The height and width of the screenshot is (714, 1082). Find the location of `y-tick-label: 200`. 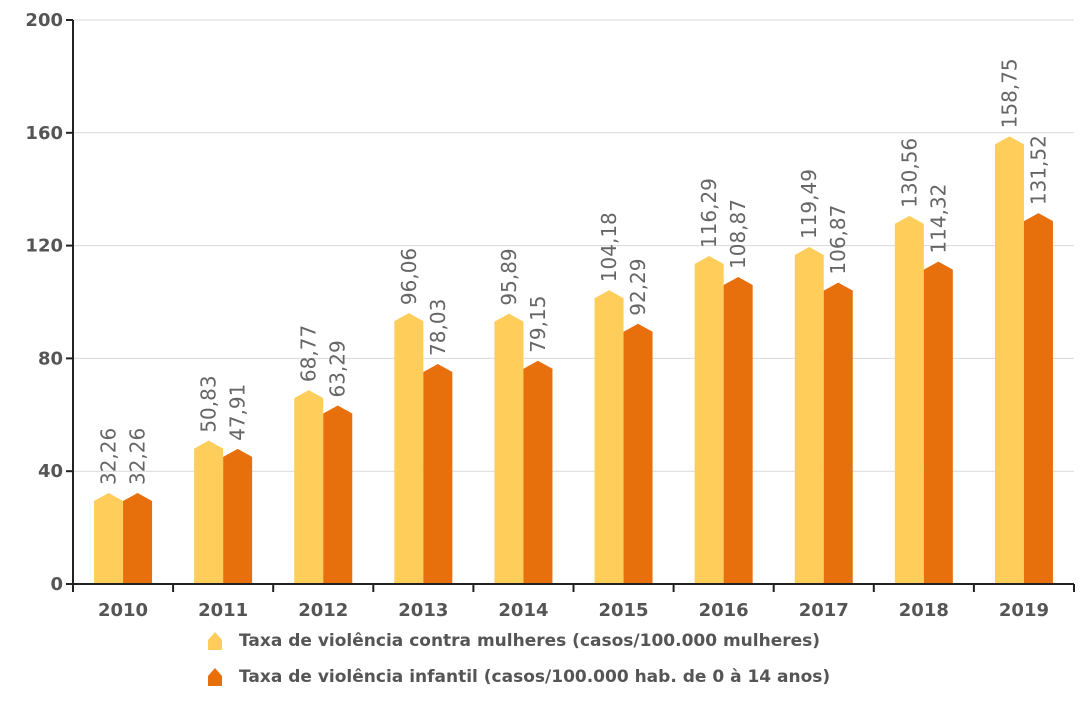

y-tick-label: 200 is located at coordinates (44, 20).